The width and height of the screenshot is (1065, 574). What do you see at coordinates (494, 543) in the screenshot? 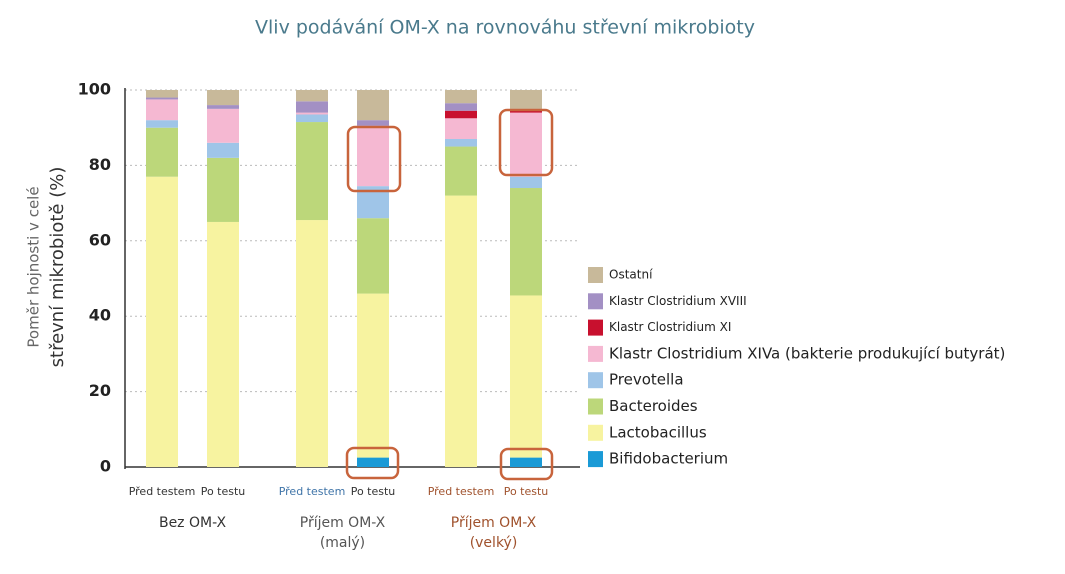
I see `group-label: (velký)` at bounding box center [494, 543].